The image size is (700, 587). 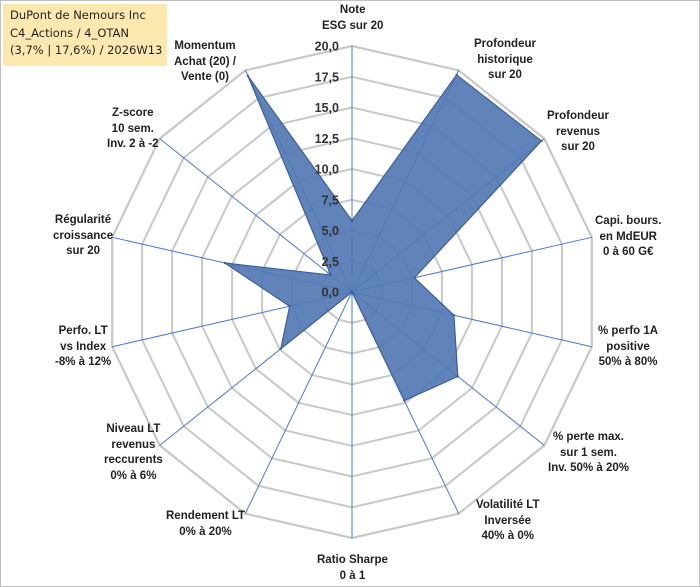 What do you see at coordinates (352, 18) in the screenshot?
I see `axis-label-1: Note ESG sur 20` at bounding box center [352, 18].